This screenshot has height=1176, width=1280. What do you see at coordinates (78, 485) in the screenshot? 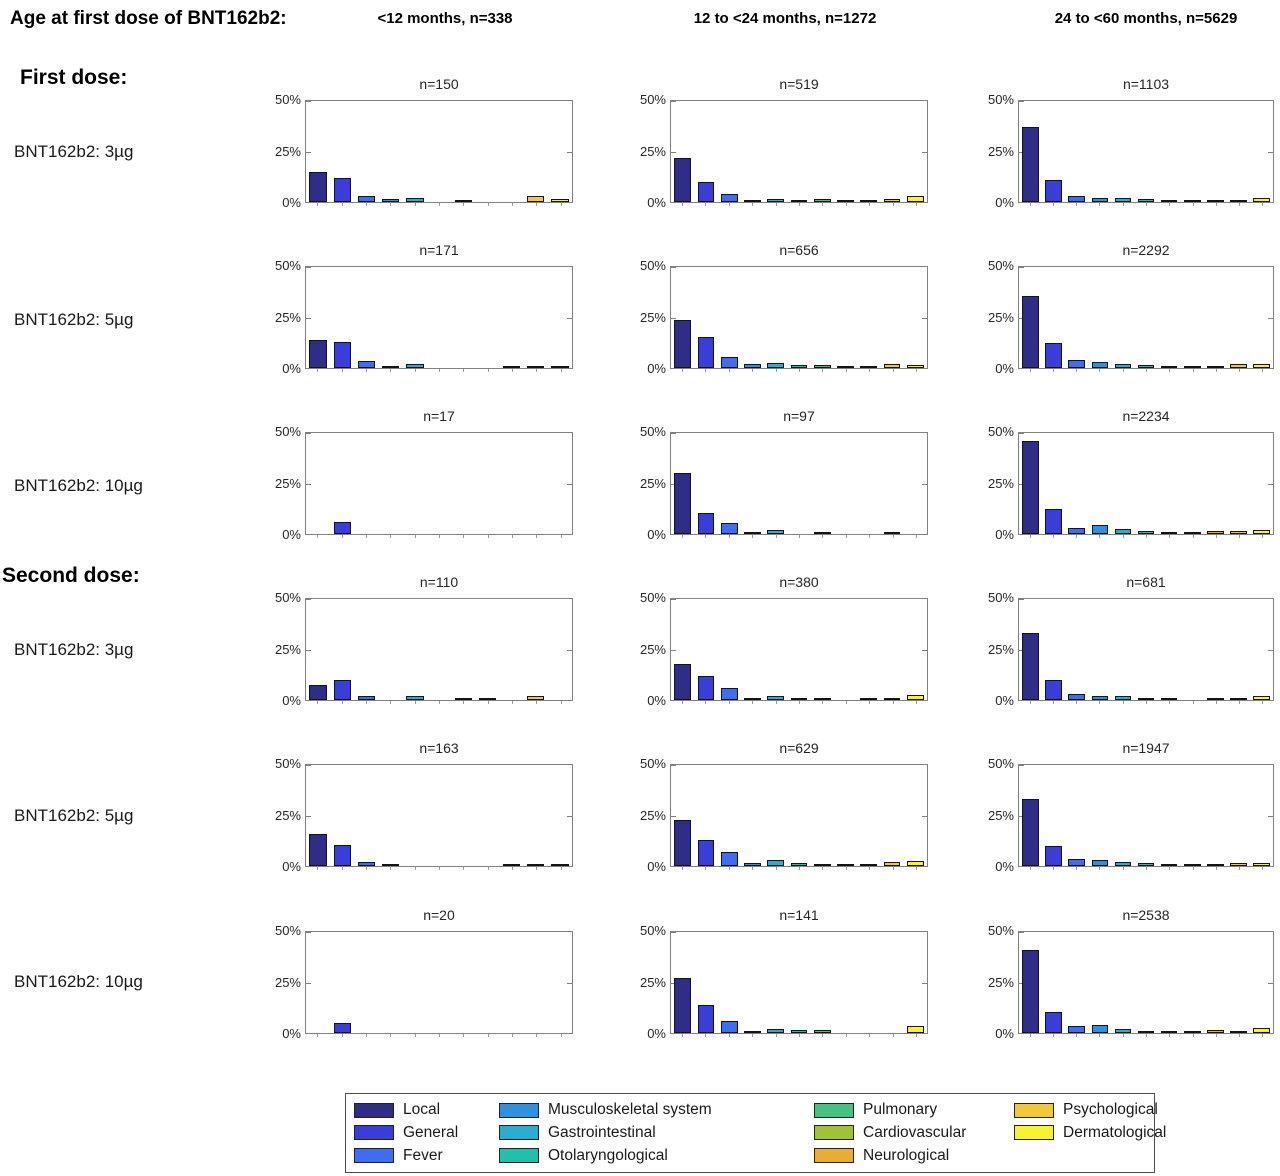
I see `row-label-bnt162b2-10-g: BNT162b2: 10µg` at bounding box center [78, 485].